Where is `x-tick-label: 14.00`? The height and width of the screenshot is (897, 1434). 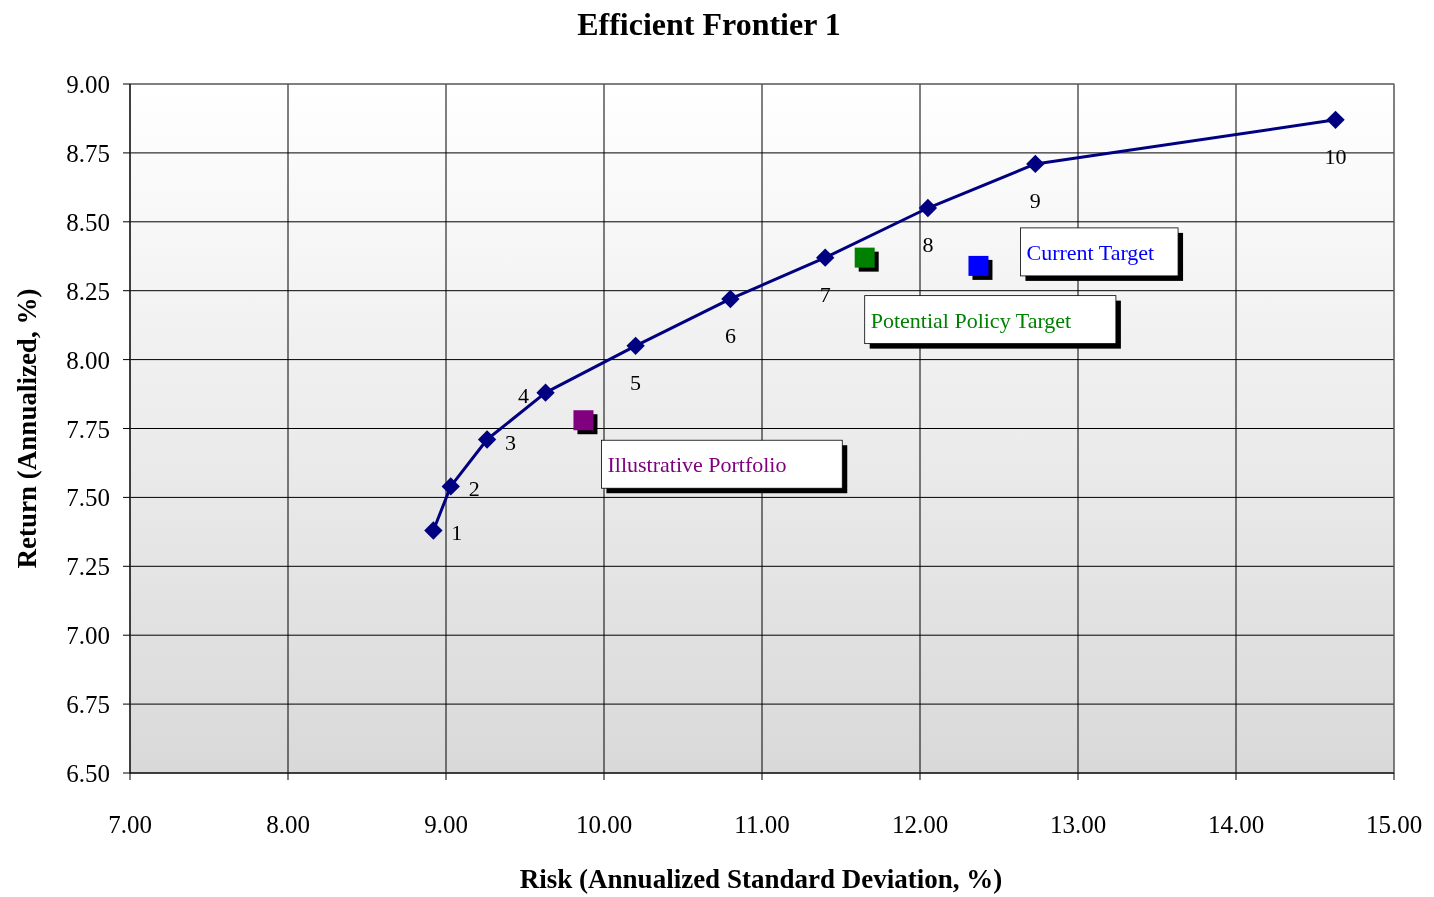
x-tick-label: 14.00 is located at coordinates (1236, 824).